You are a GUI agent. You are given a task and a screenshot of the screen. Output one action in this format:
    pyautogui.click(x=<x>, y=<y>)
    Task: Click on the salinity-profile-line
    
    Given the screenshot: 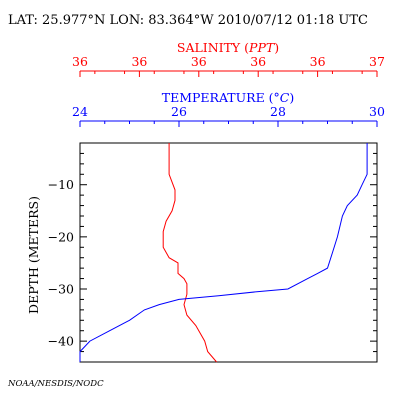 What is the action you would take?
    pyautogui.click(x=189, y=253)
    